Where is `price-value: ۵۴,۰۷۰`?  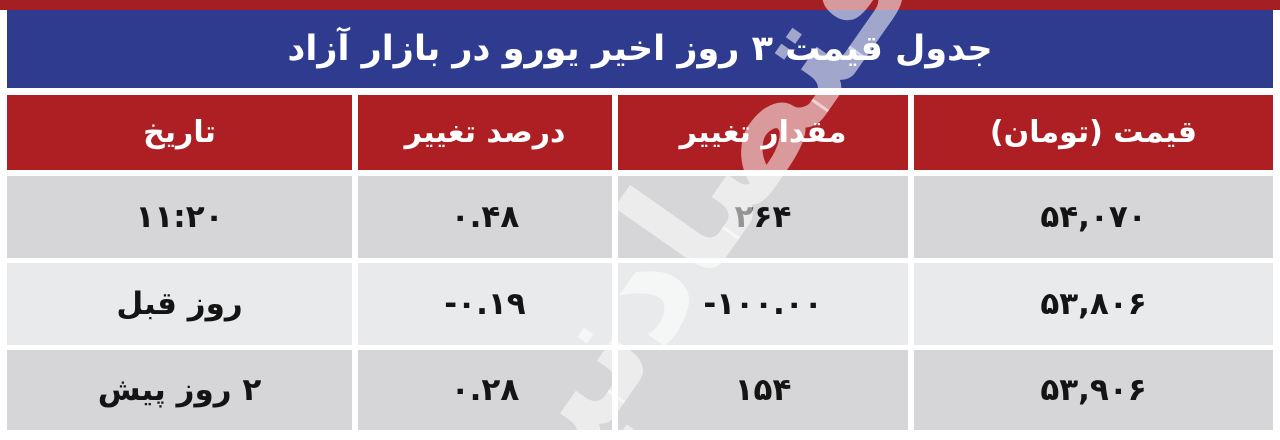
price-value: ۵۴,۰۷۰ is located at coordinates (1093, 217).